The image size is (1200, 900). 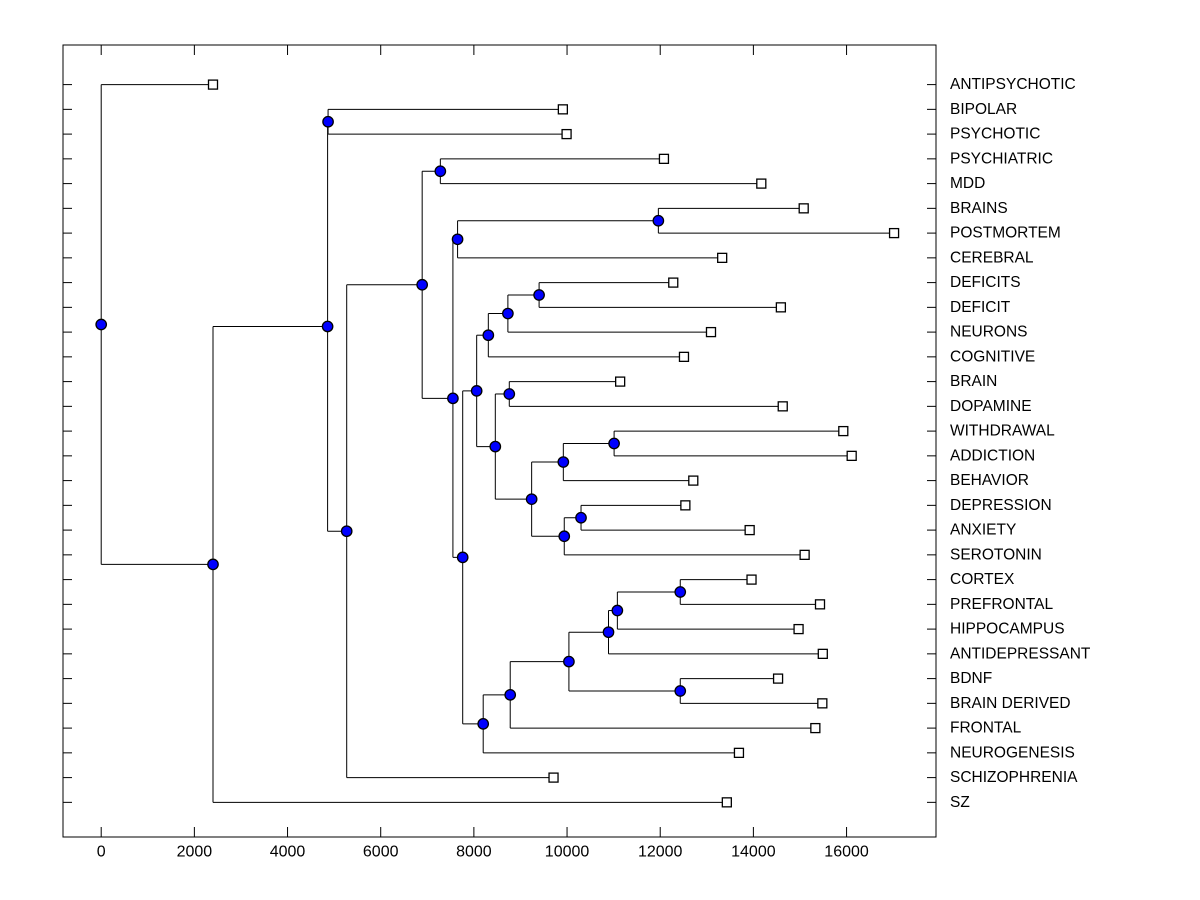 I want to click on leaf-marker-behavior, so click(x=693, y=480).